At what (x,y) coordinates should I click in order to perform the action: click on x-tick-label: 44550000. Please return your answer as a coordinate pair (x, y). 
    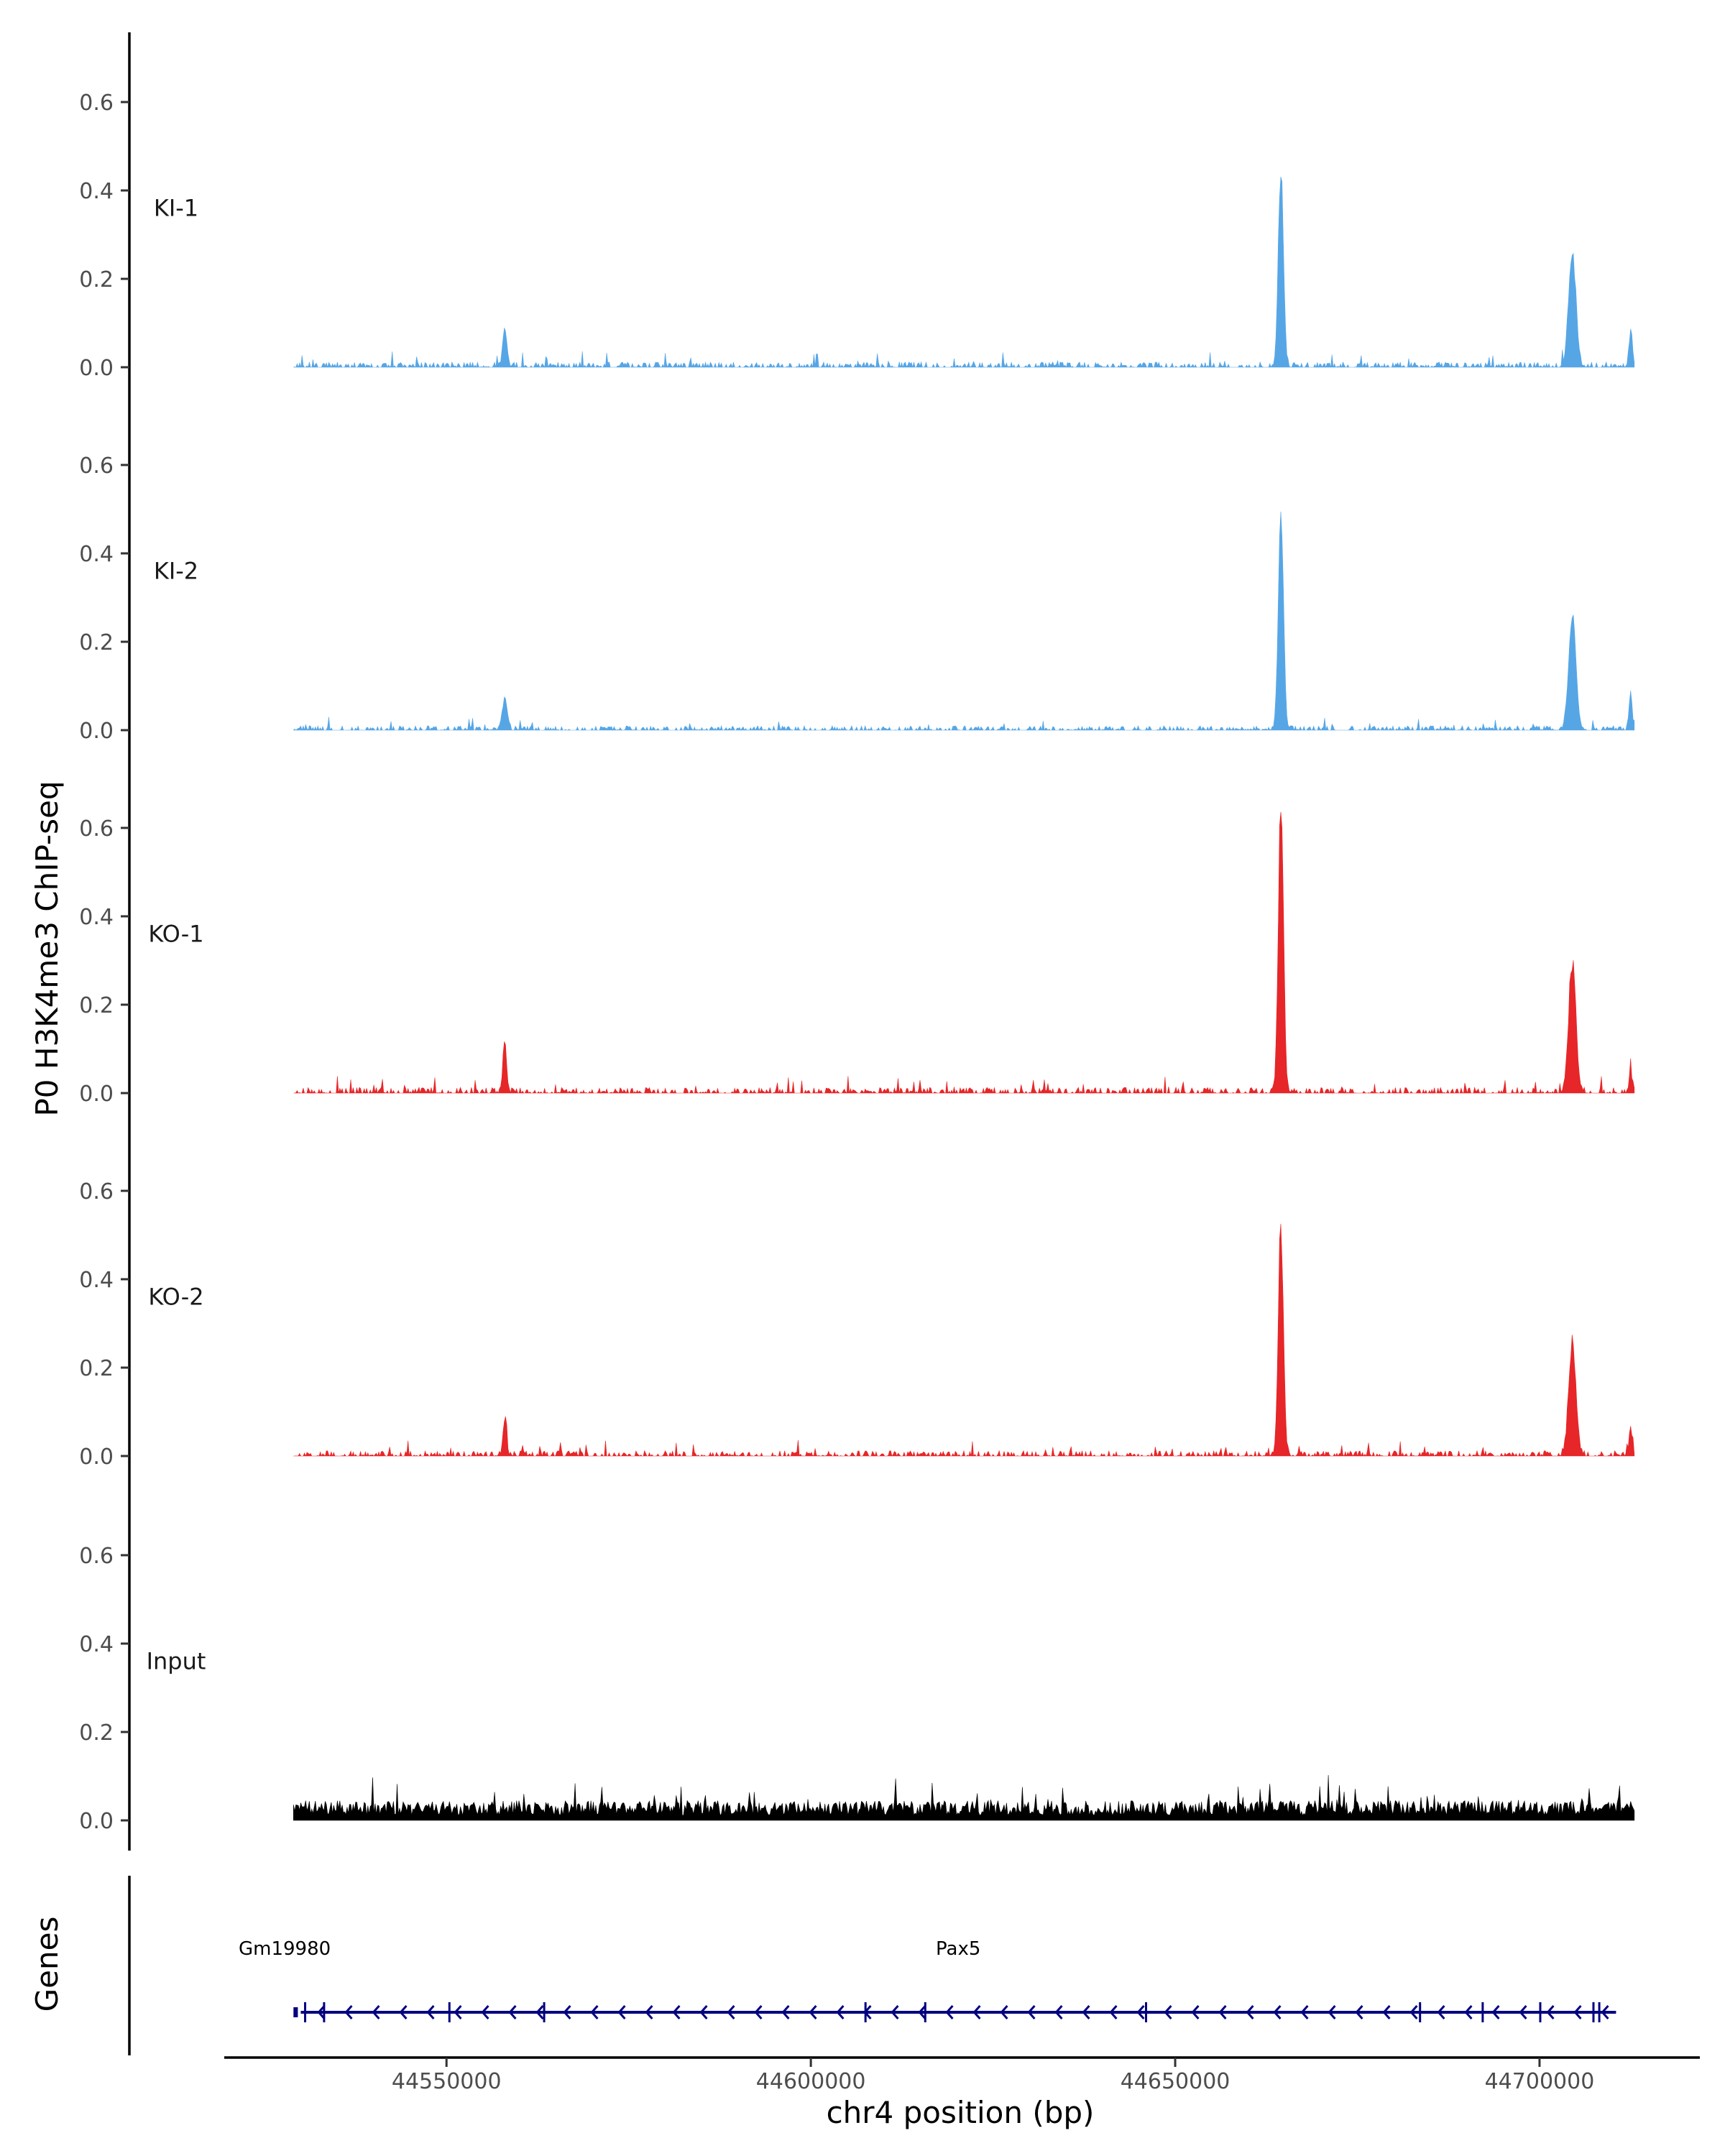
    Looking at the image, I should click on (447, 2082).